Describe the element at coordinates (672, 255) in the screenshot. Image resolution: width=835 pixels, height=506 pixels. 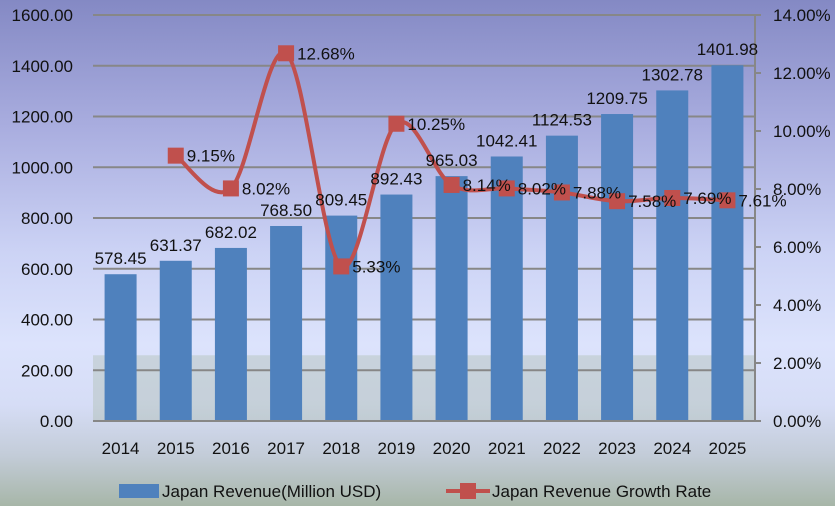
I see `bar-2024` at that location.